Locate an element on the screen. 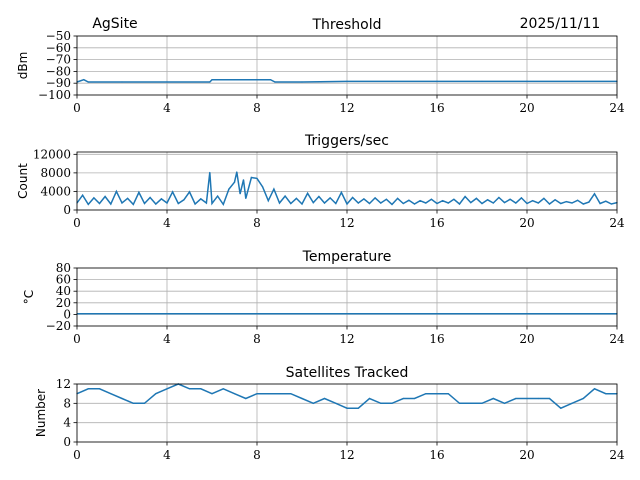 This screenshot has height=480, width=640. axes-frame is located at coordinates (347, 65).